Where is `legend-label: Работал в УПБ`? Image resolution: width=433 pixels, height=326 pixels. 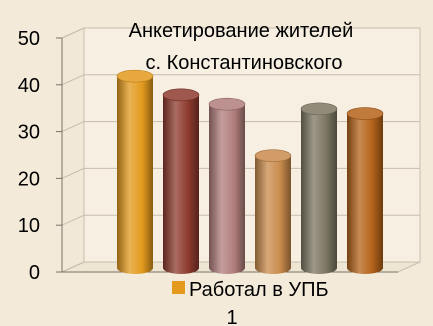 legend-label: Работал в УПБ is located at coordinates (259, 290).